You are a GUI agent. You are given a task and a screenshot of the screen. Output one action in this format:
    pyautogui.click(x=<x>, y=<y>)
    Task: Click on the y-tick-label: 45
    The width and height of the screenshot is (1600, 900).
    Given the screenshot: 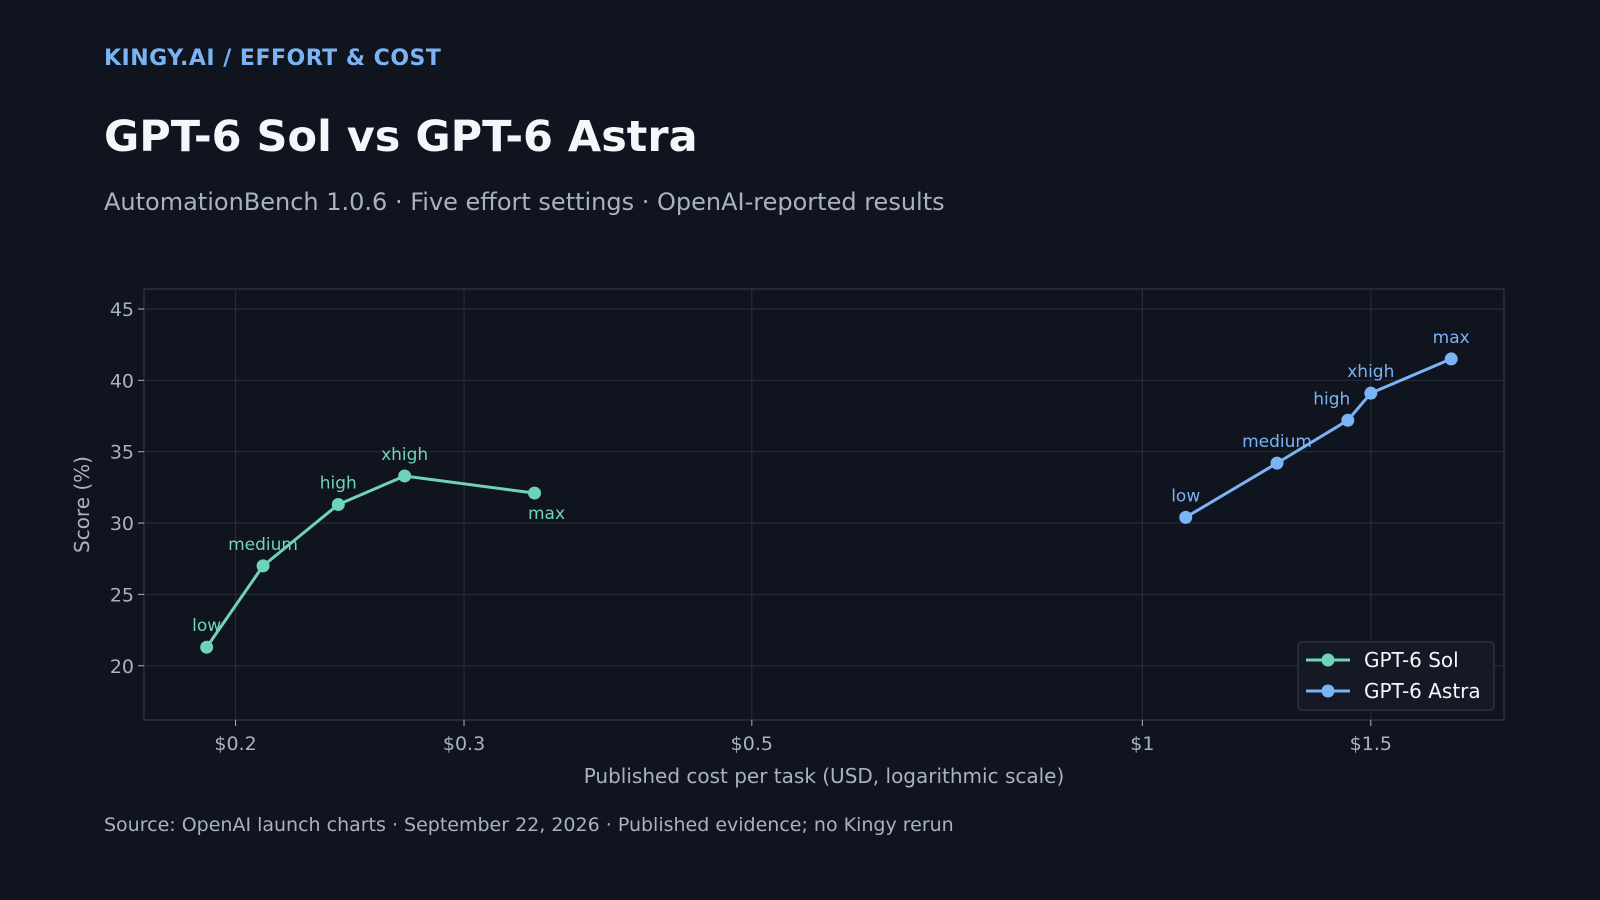 What is the action you would take?
    pyautogui.click(x=122, y=310)
    